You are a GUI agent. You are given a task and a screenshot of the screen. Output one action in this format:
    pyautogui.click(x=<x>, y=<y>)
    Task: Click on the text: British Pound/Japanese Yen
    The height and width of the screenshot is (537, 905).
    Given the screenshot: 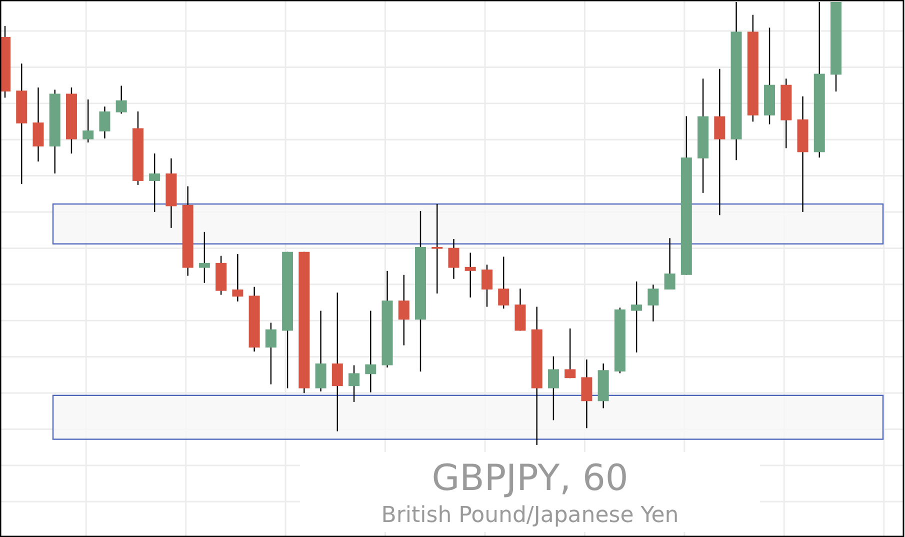 What is the action you would take?
    pyautogui.click(x=530, y=515)
    